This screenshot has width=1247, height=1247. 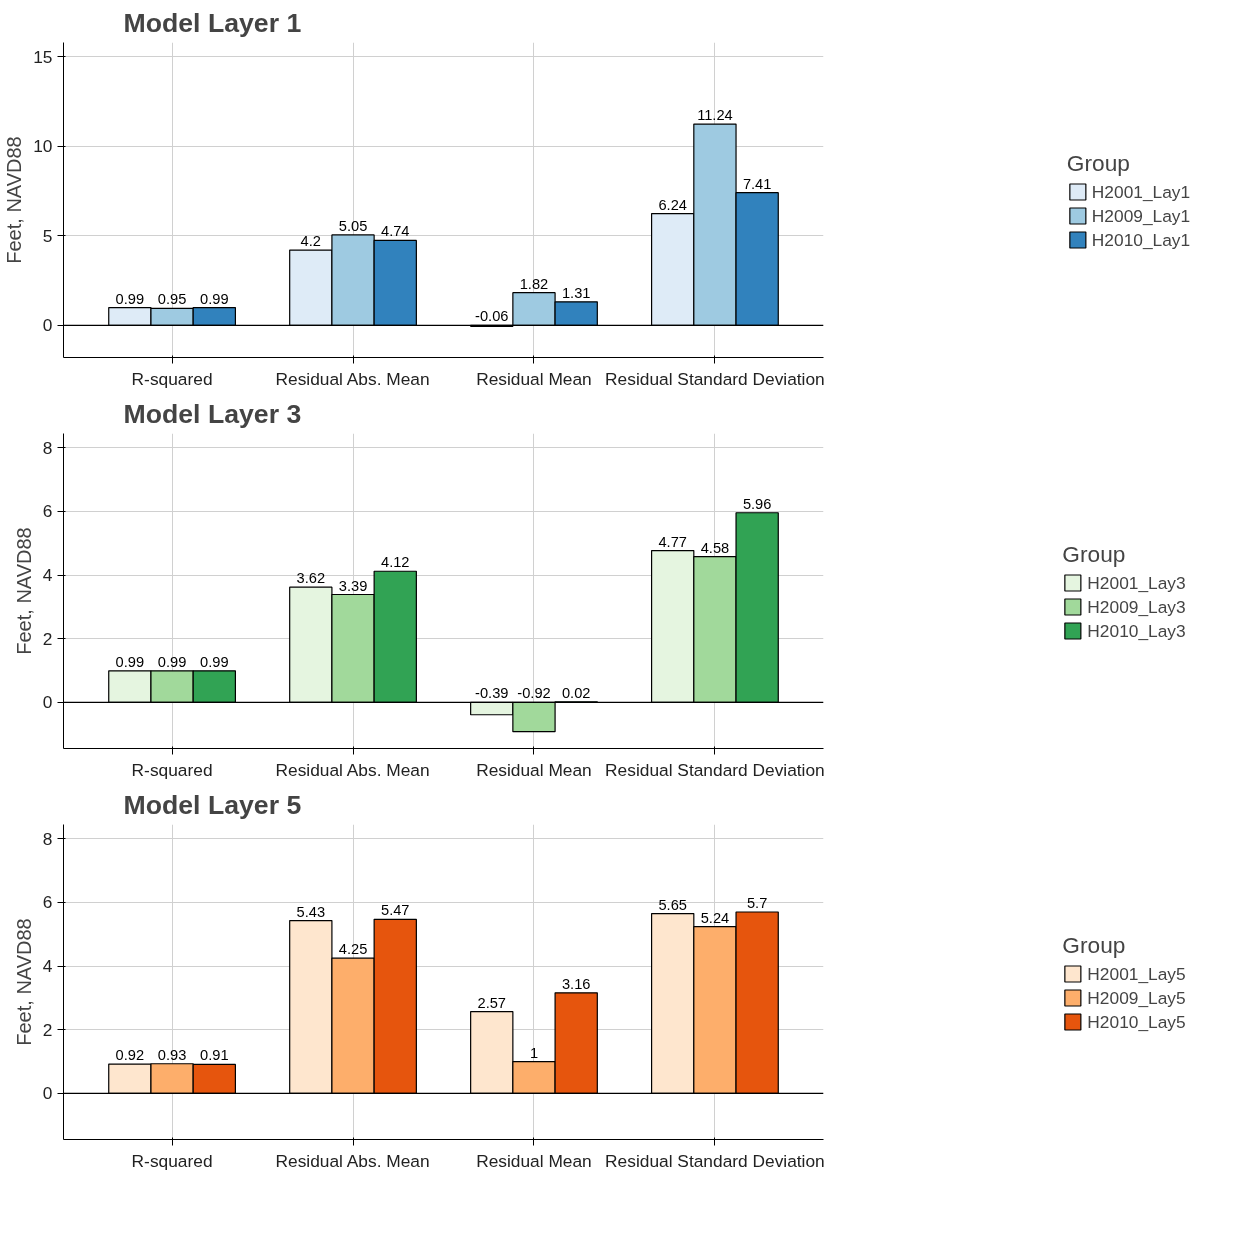 I want to click on data-label: 0.93, so click(x=172, y=1054).